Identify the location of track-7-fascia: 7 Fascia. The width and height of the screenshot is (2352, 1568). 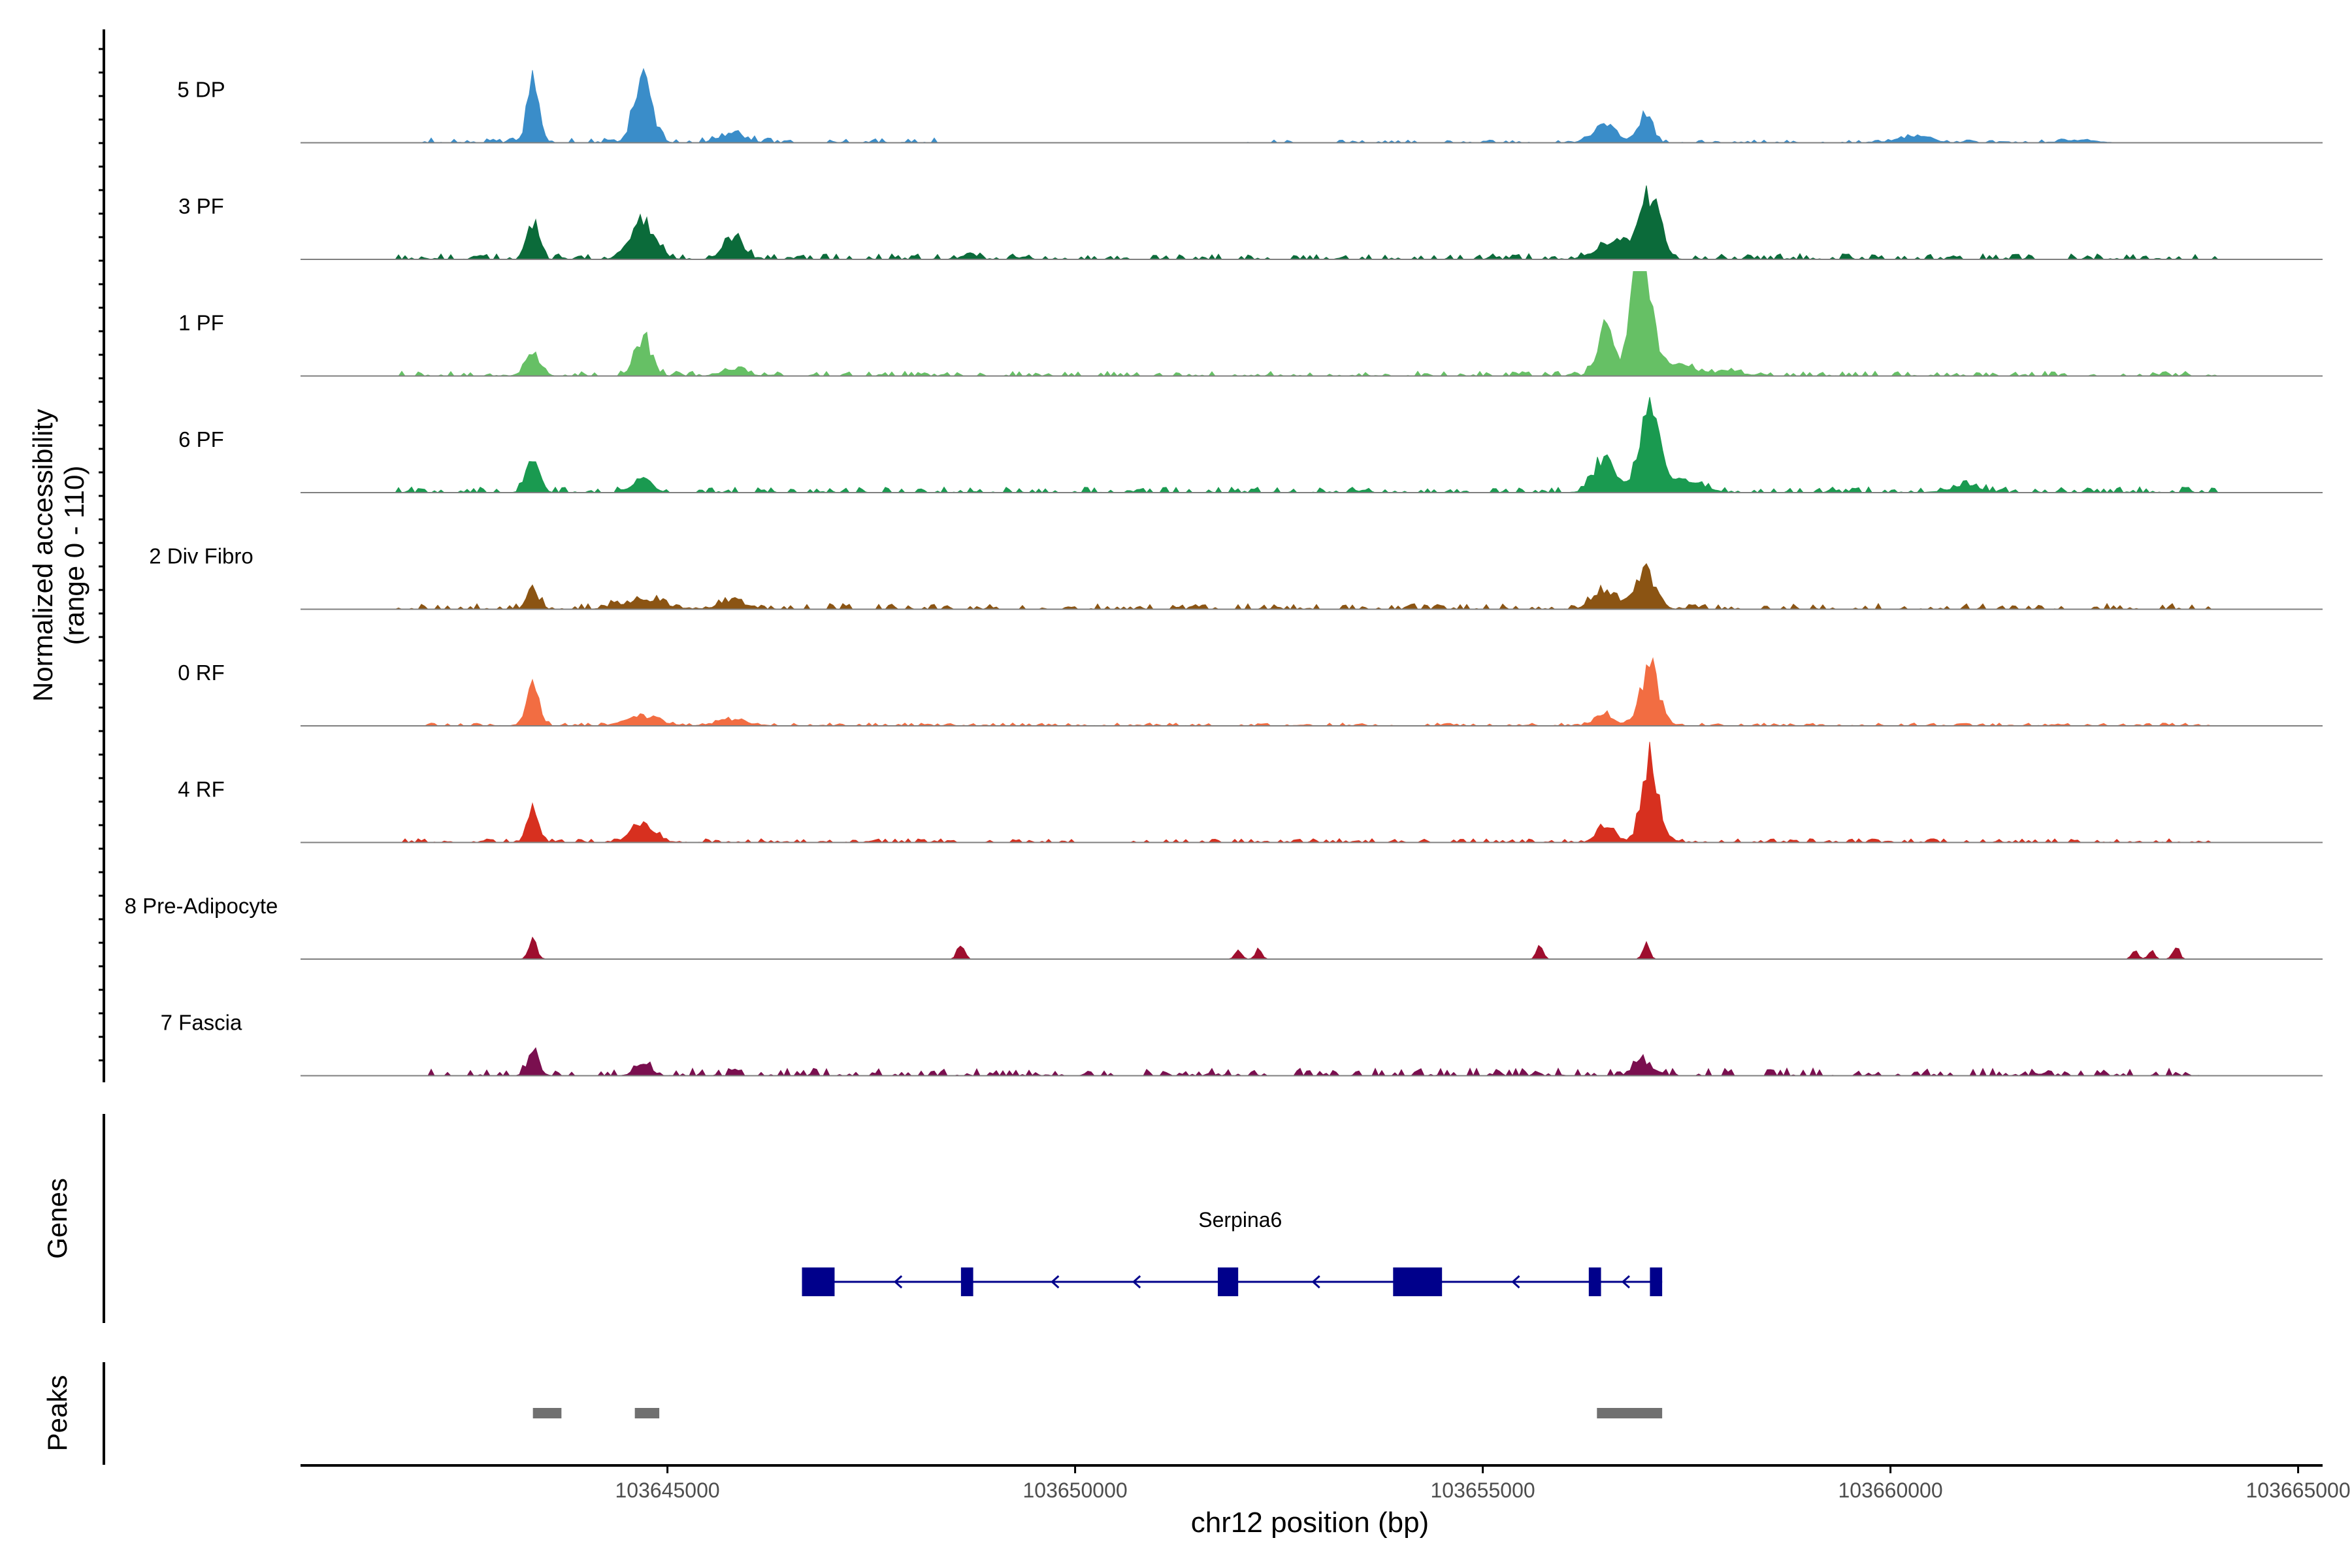
(1242, 1044).